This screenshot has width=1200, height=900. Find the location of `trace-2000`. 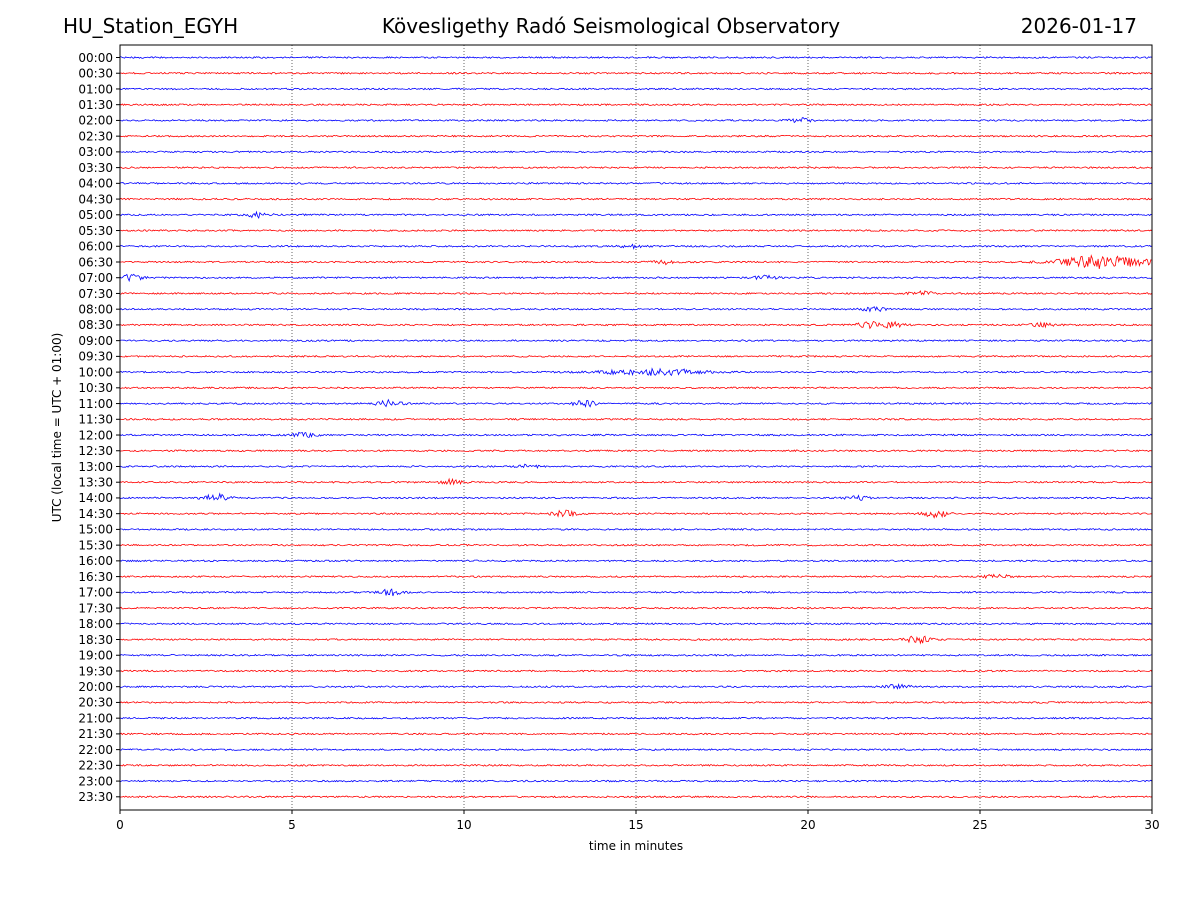

trace-2000 is located at coordinates (636, 686).